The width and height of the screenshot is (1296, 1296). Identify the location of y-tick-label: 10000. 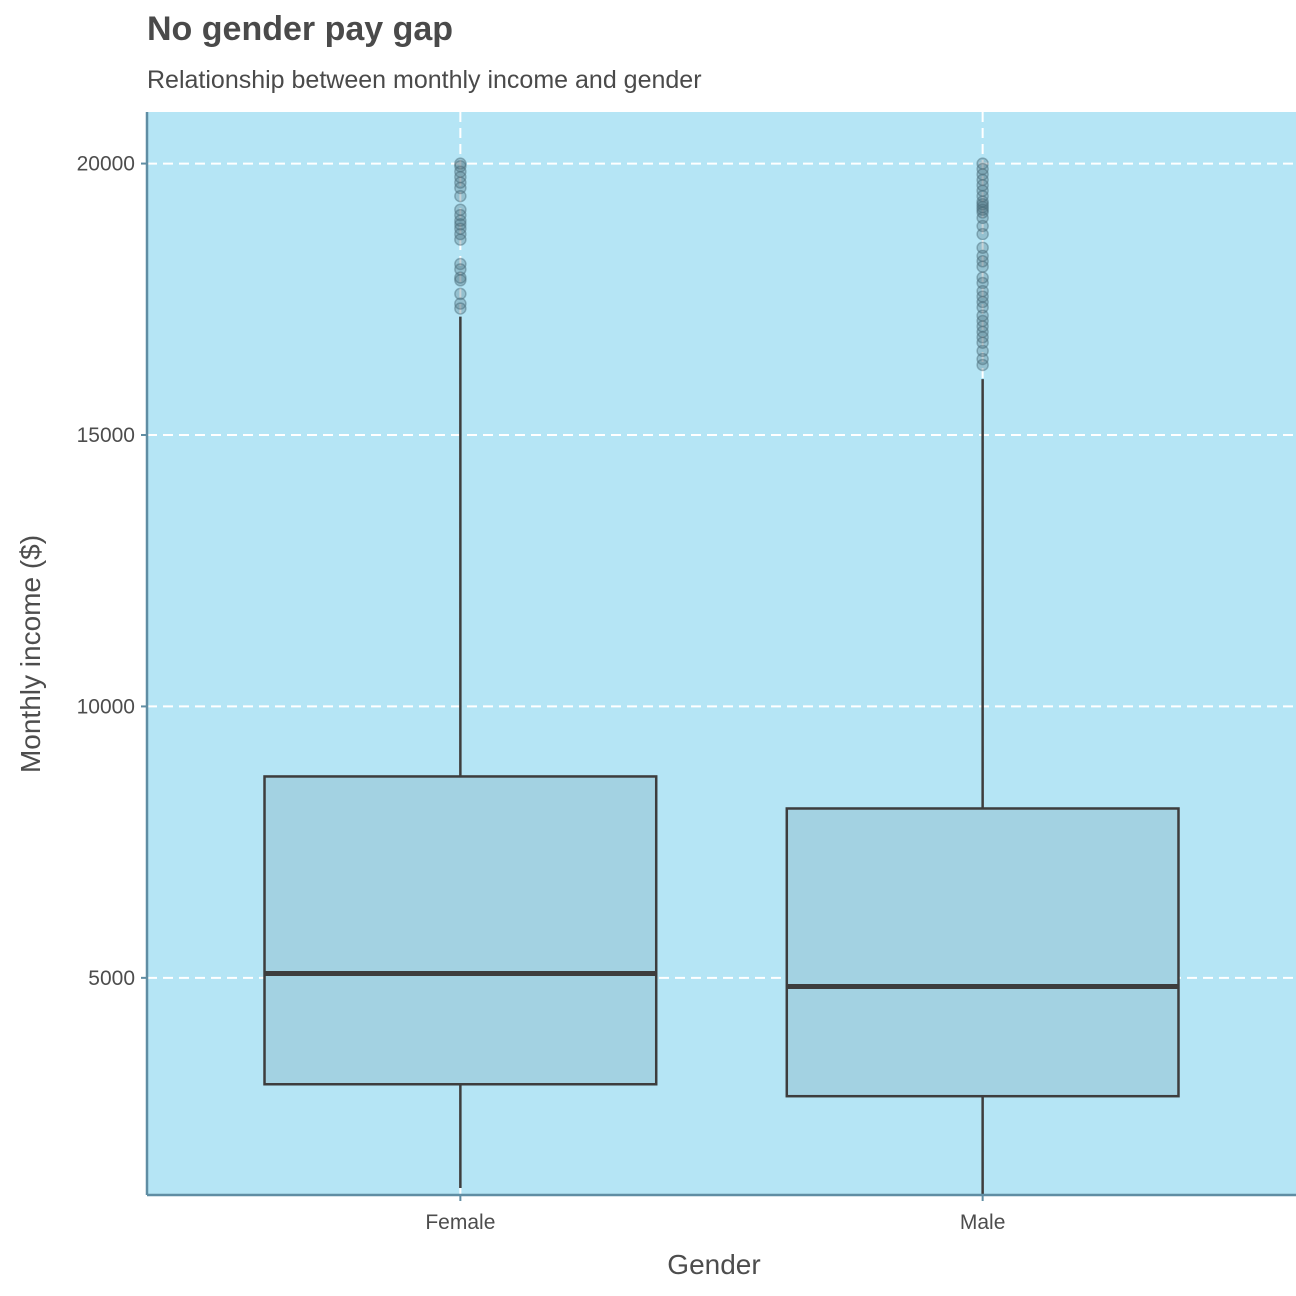
(106, 706).